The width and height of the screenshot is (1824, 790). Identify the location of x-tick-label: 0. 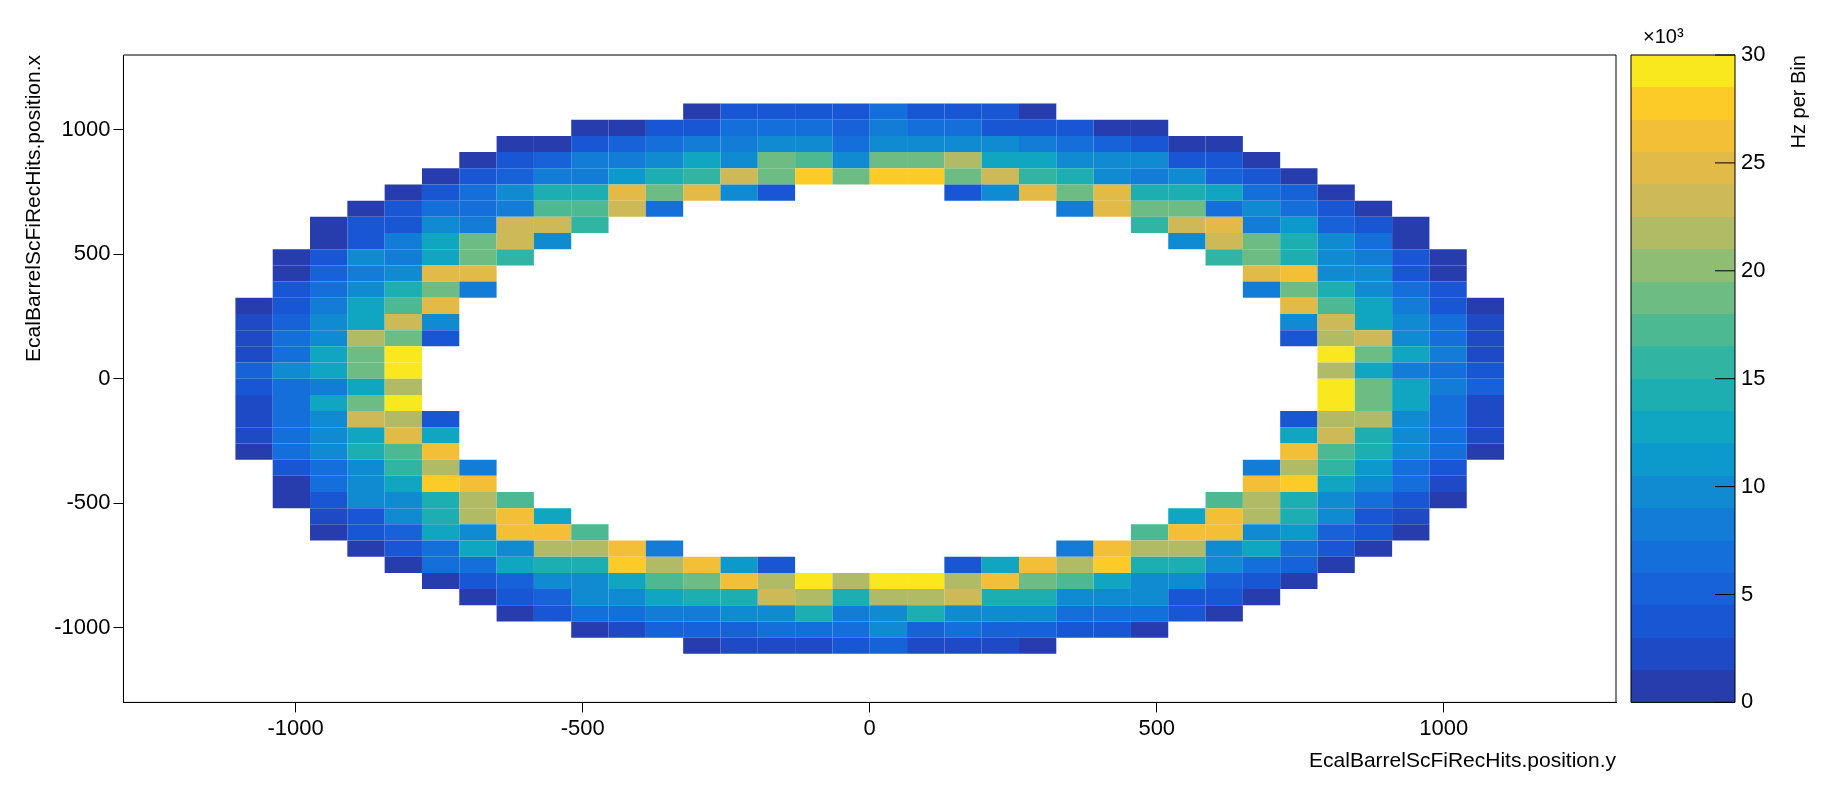
(869, 727).